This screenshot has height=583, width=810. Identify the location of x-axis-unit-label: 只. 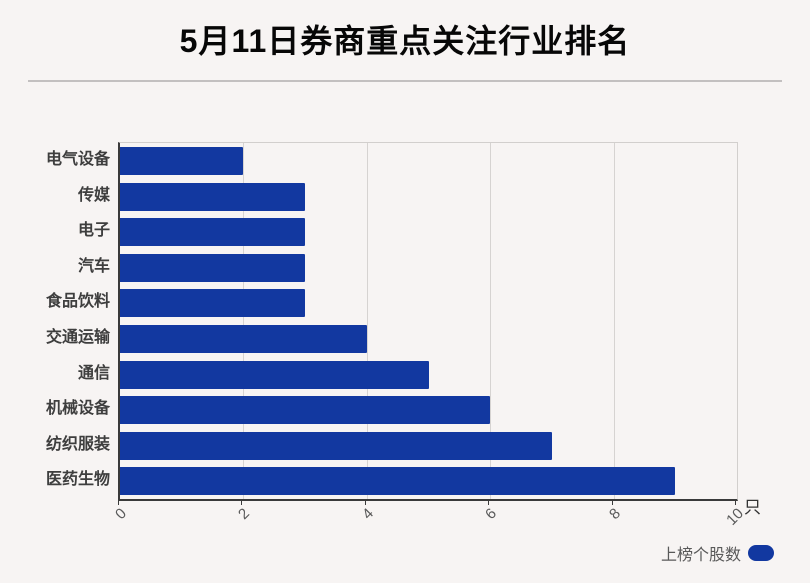
(752, 507).